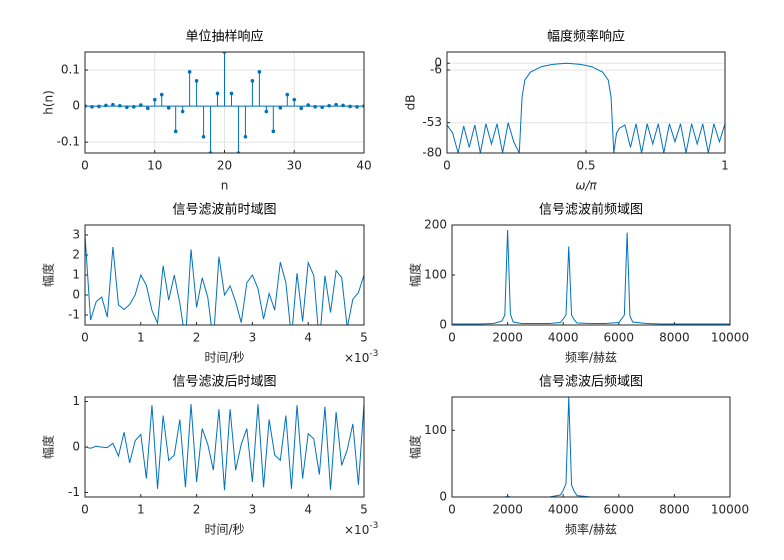 This screenshot has height=560, width=784. I want to click on chart-title: 信号滤波前频域图, so click(591, 210).